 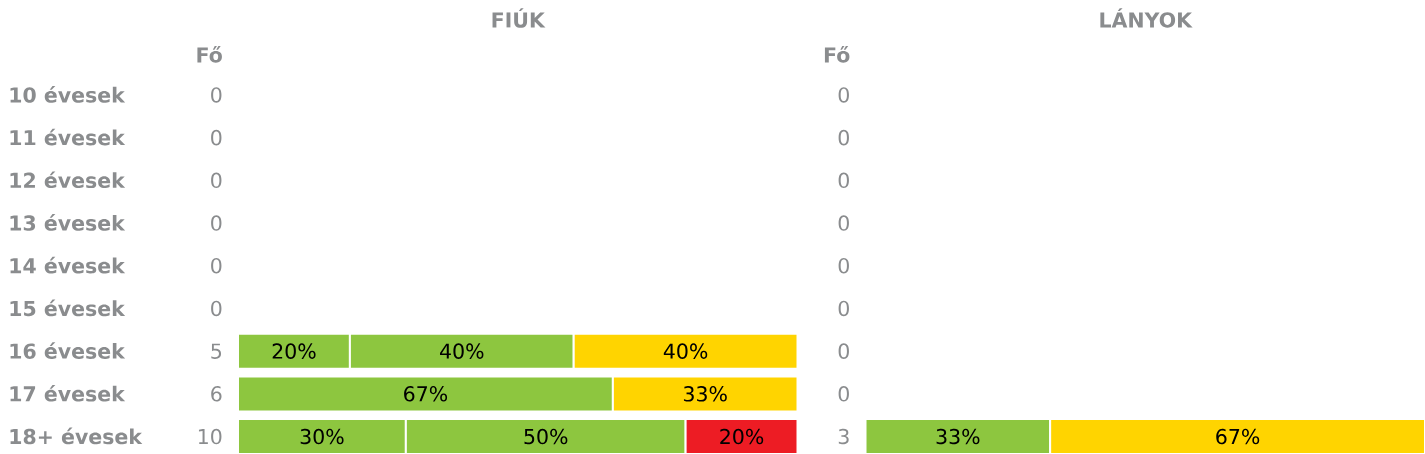 I want to click on text: 3, so click(x=843, y=436).